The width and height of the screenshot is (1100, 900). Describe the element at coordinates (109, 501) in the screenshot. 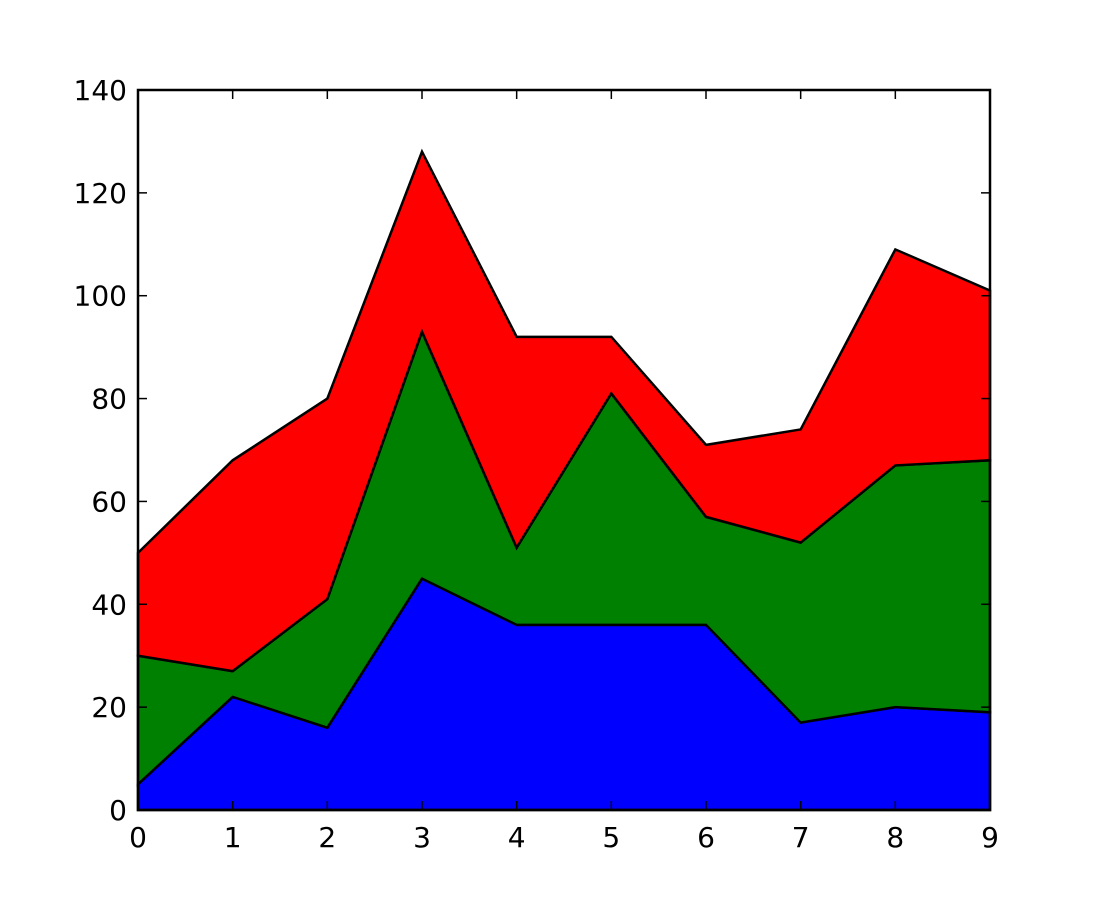

I see `y-tick-label: 60` at that location.